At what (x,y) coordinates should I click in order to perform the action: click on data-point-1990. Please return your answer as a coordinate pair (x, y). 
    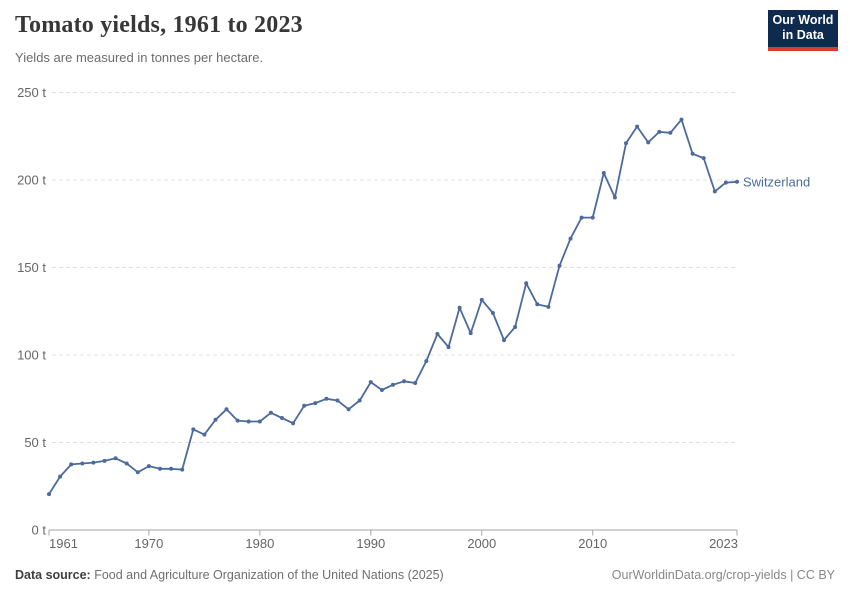
    Looking at the image, I should click on (370, 382).